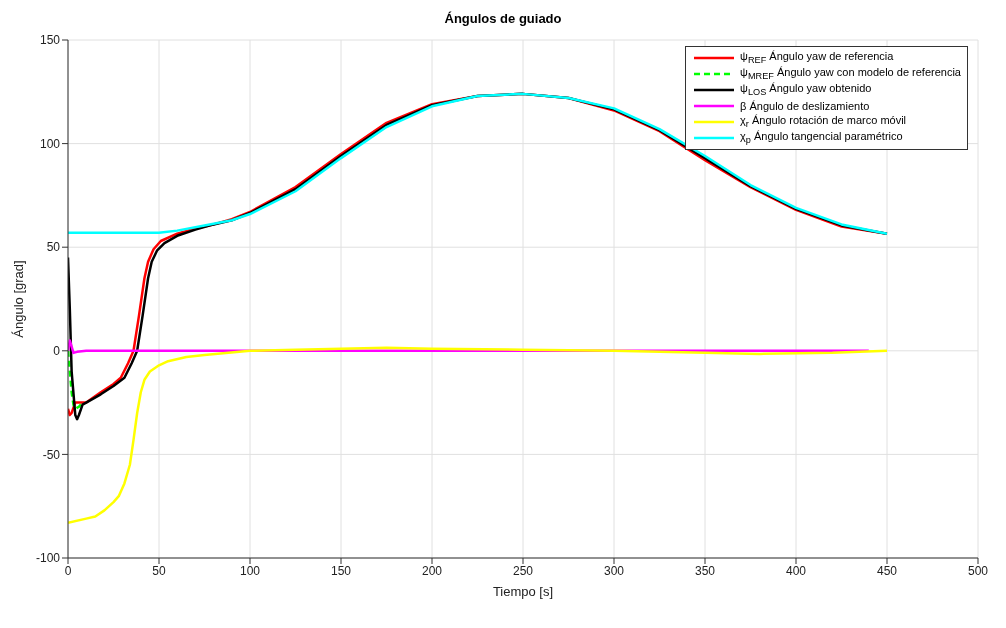  I want to click on y-axis-title: Ángulo [grad], so click(18, 299).